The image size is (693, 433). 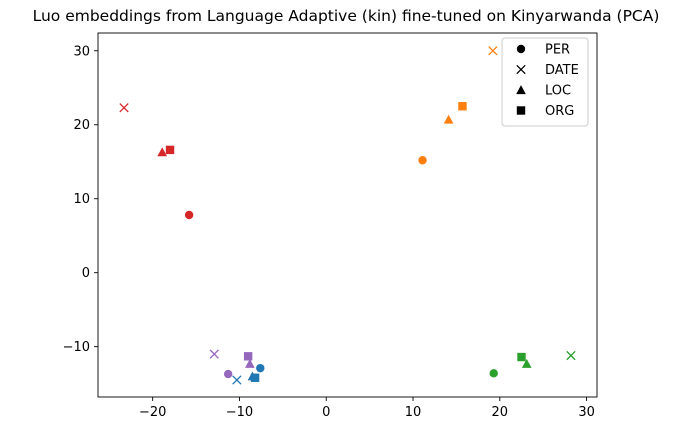 I want to click on legend-marker-x, so click(x=521, y=69).